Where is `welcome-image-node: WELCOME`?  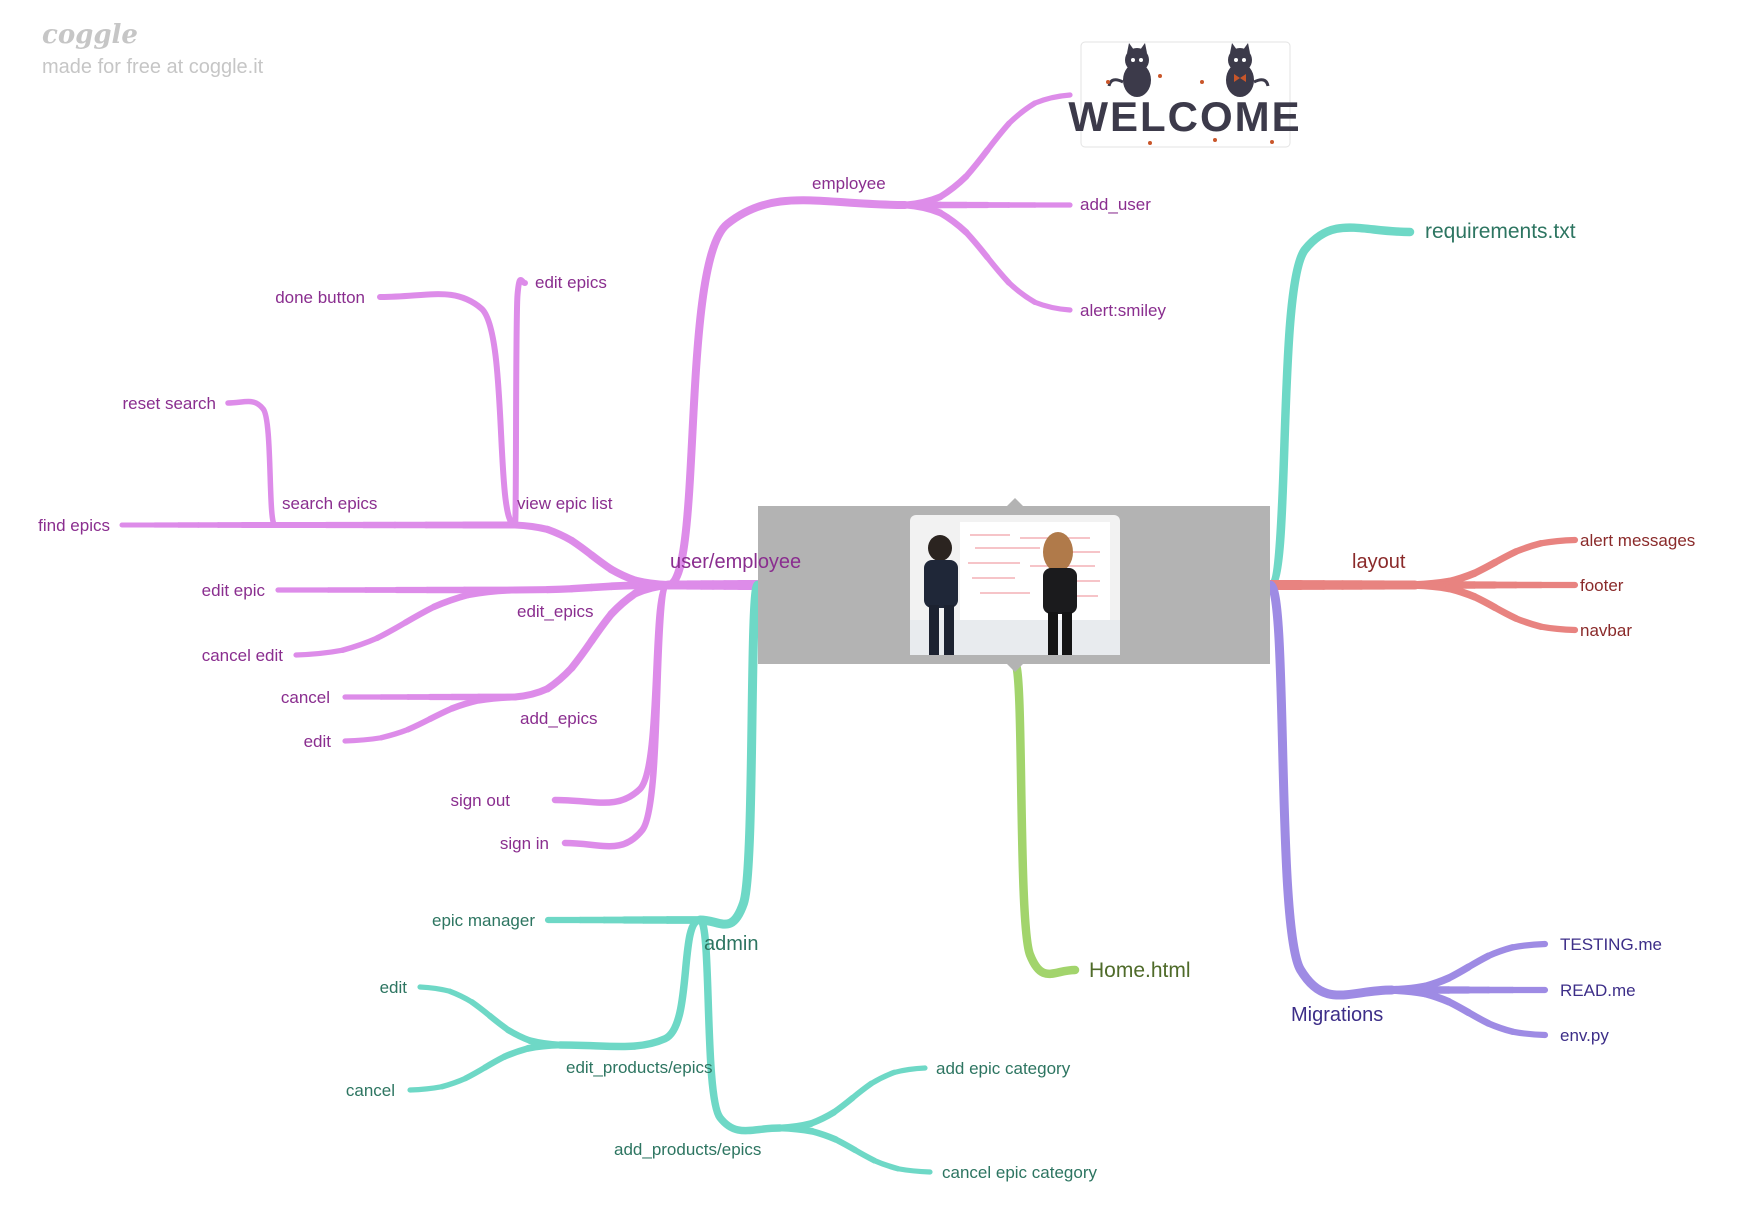
welcome-image-node: WELCOME is located at coordinates (1184, 94).